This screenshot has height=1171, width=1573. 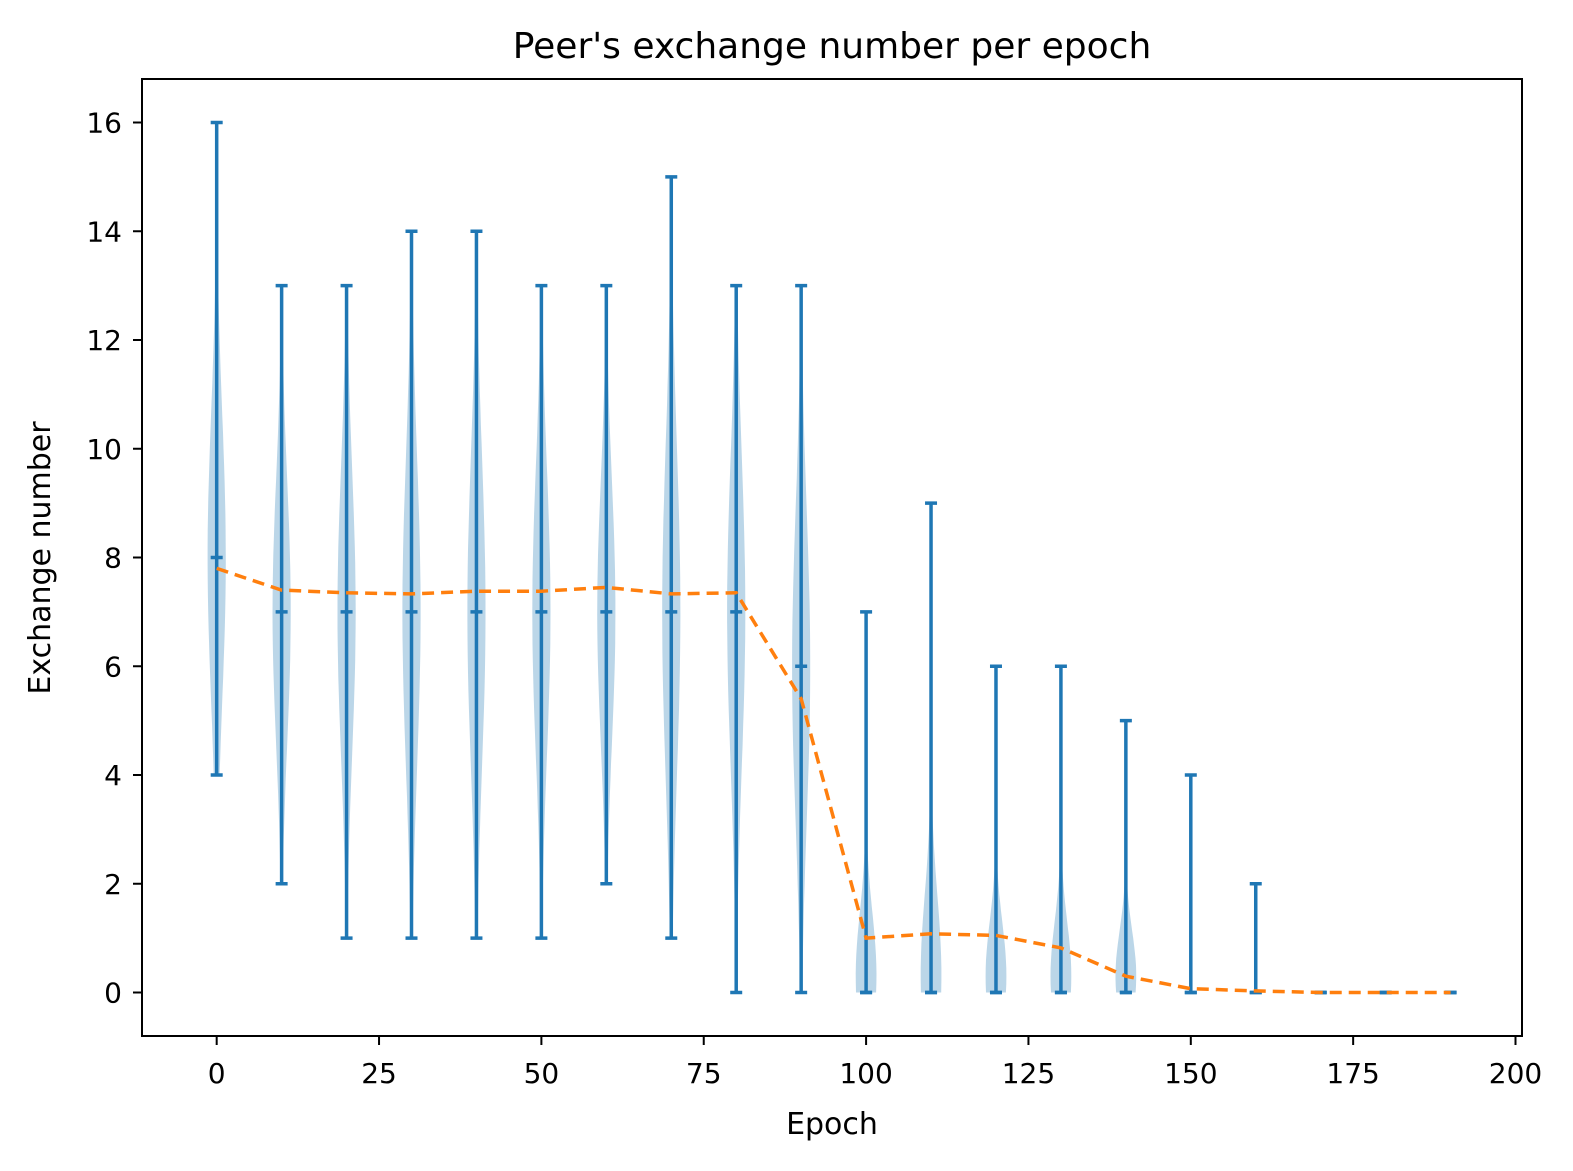 I want to click on y-tick-label-12: 12, so click(x=104, y=340).